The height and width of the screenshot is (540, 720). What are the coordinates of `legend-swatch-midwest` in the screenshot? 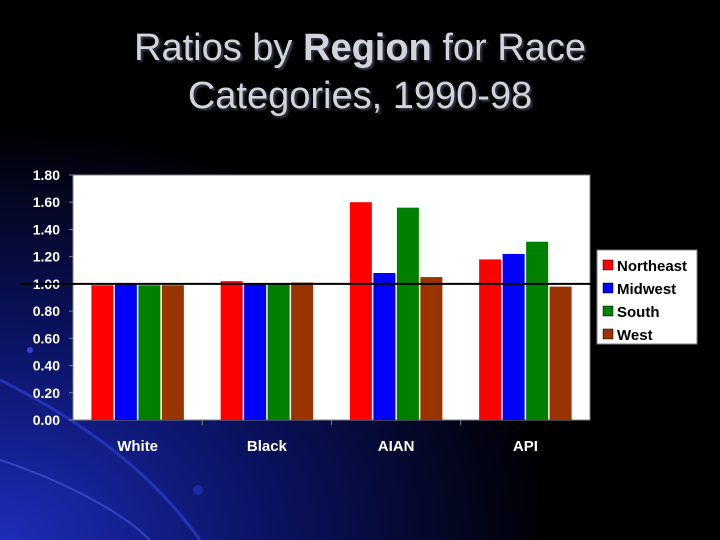 It's located at (608, 288).